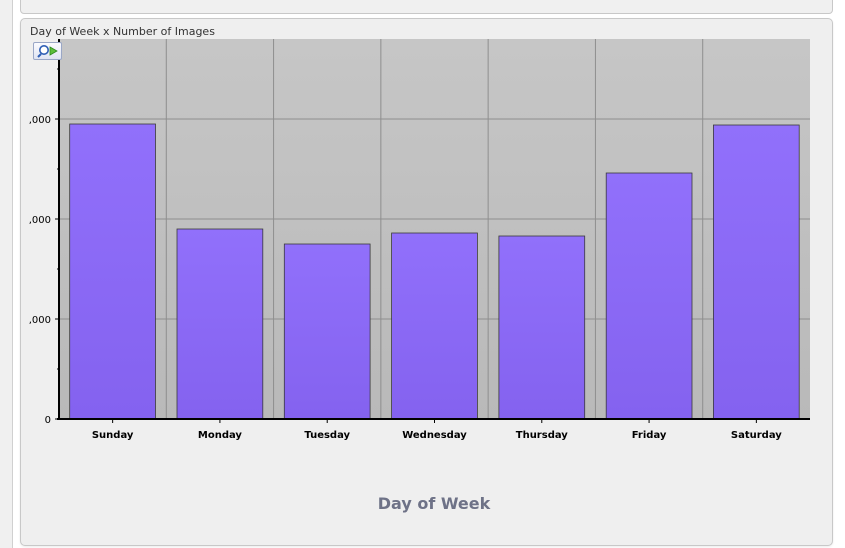 The width and height of the screenshot is (845, 548). I want to click on bar-sunday, so click(112, 271).